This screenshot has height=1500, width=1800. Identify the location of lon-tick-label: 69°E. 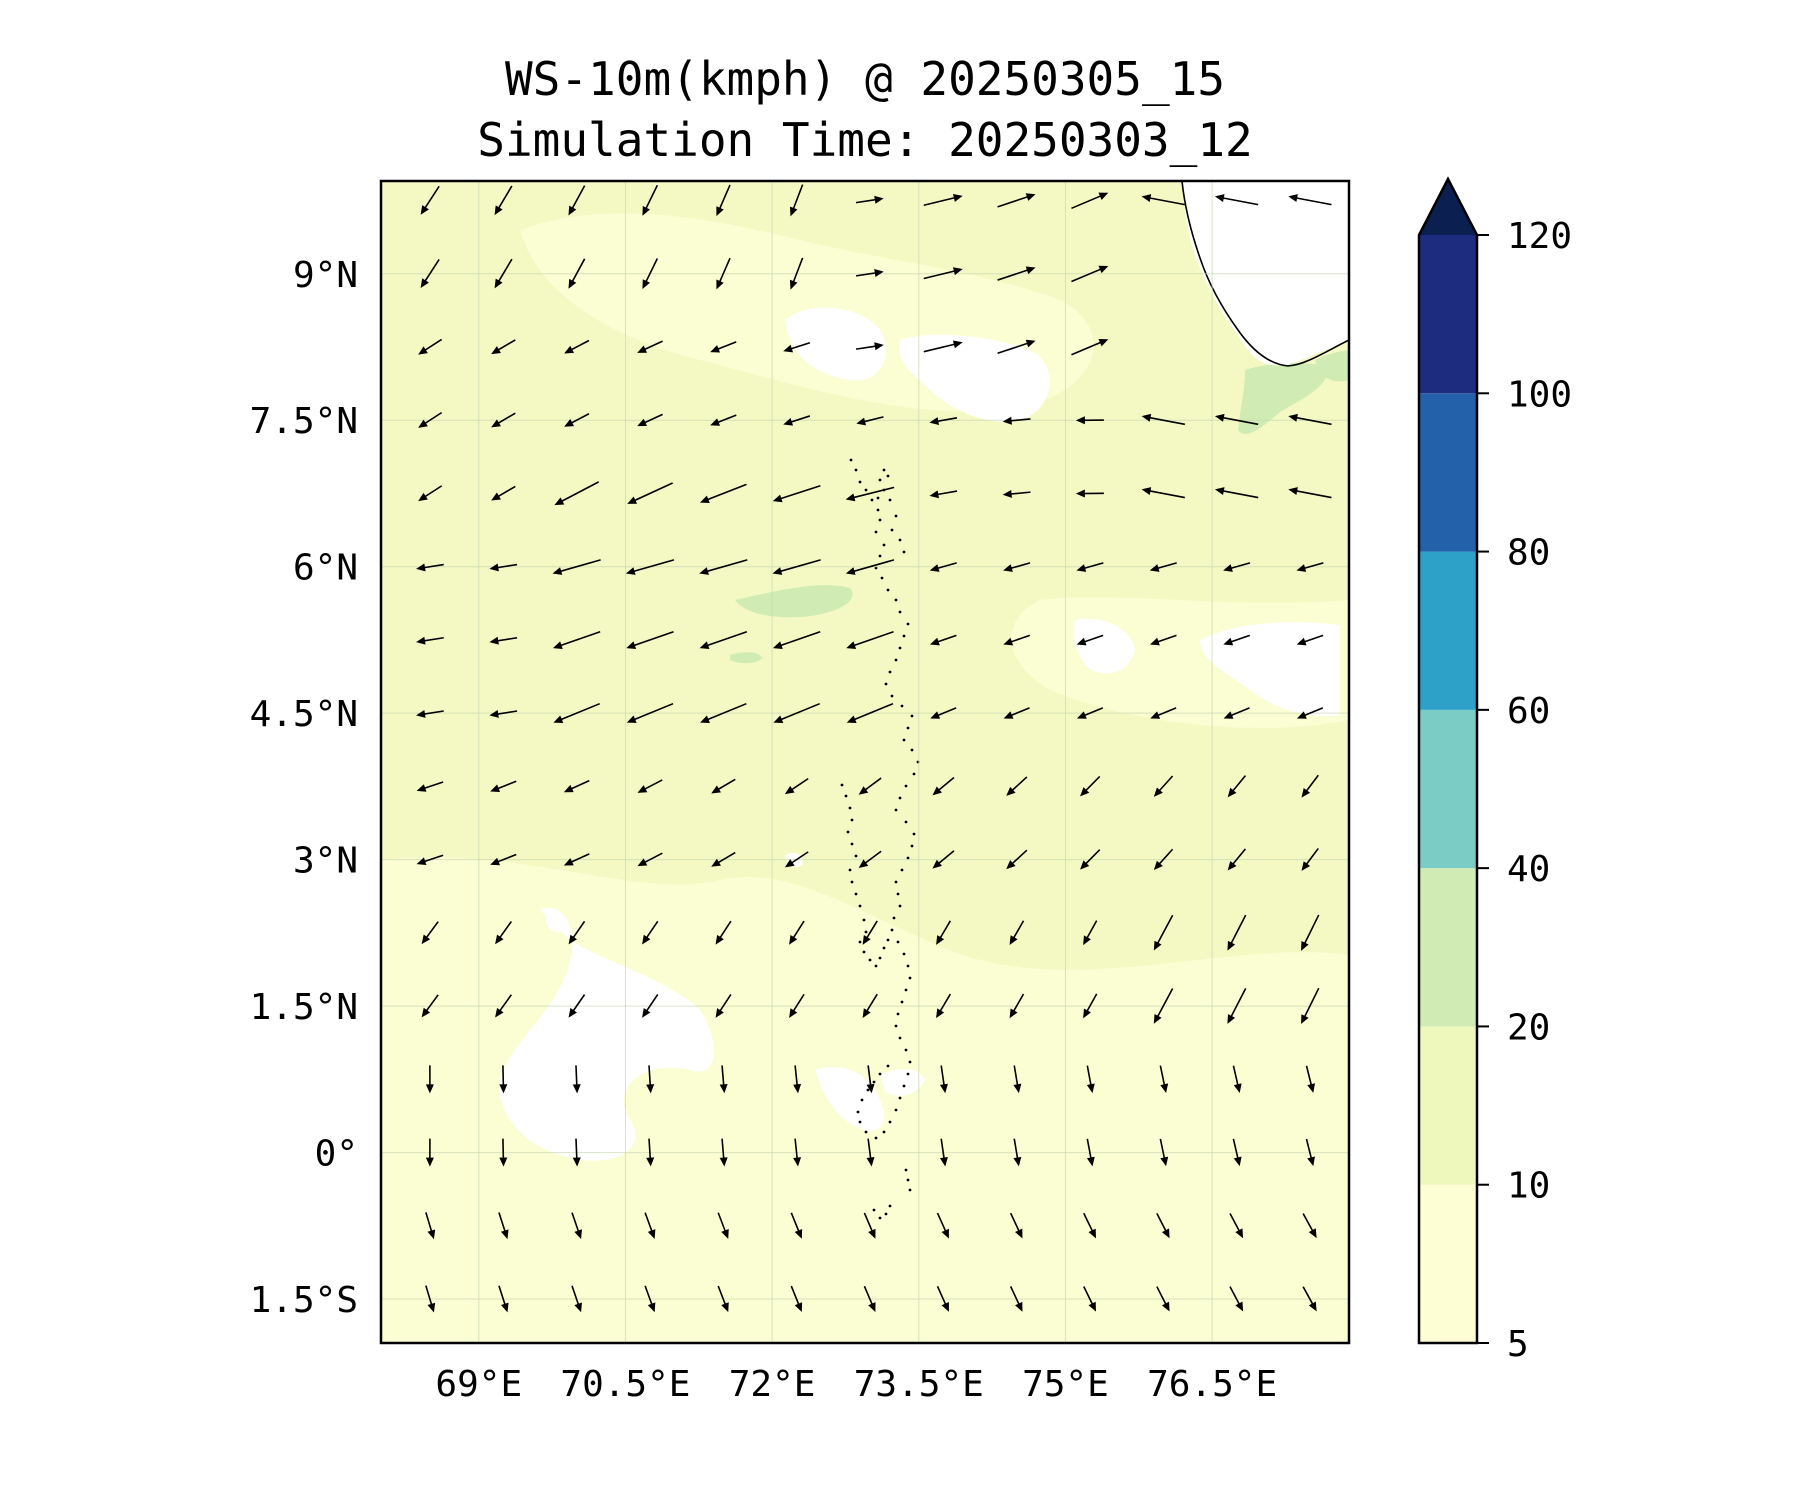
(478, 1384).